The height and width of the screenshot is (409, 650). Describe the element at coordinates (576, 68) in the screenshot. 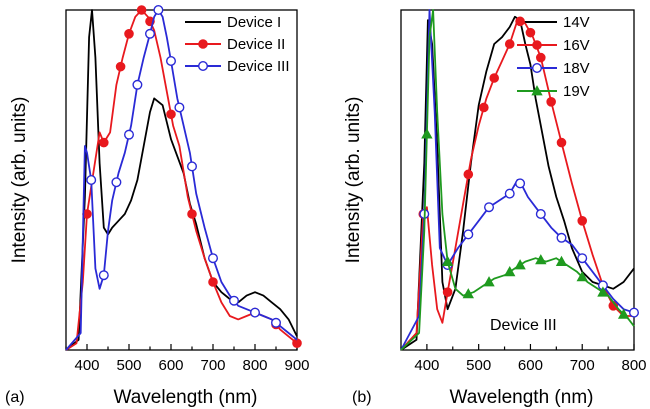

I see `legend-label: 18V` at that location.